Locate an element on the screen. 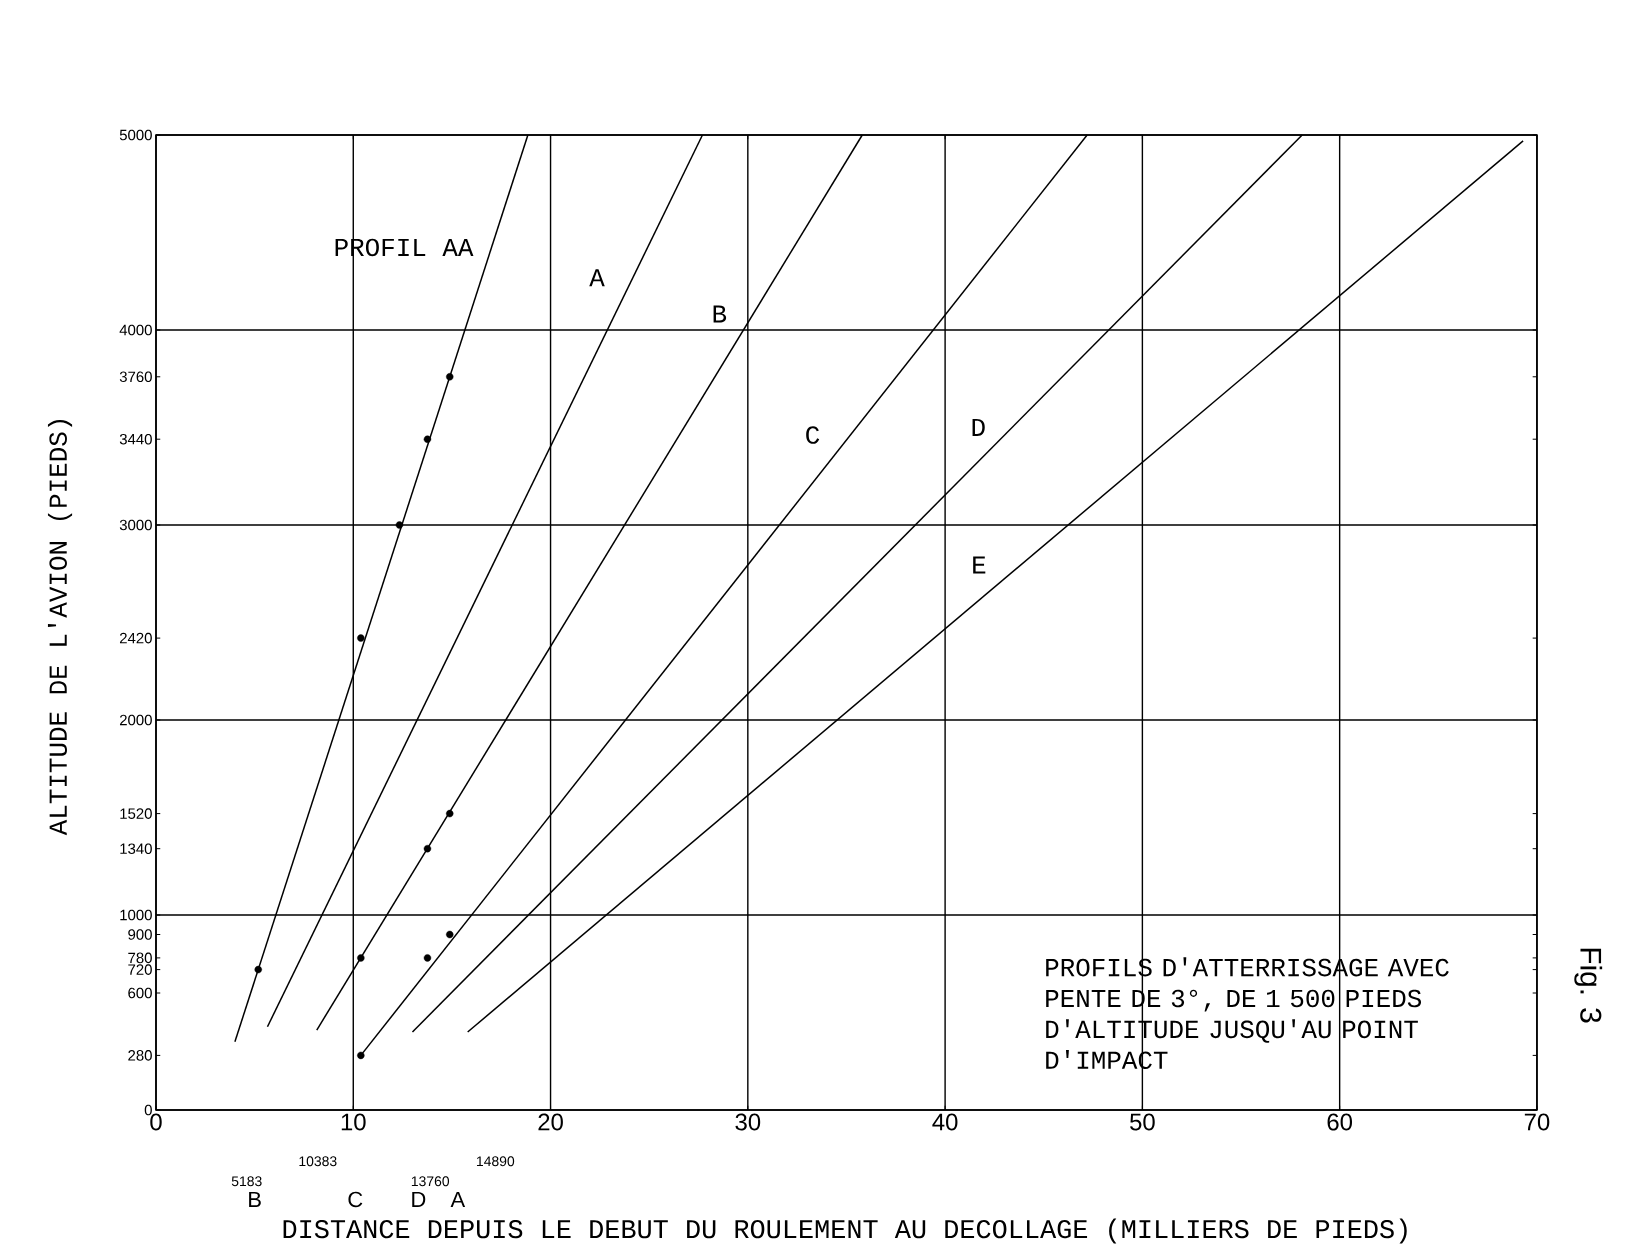  x-tick-label: 70 is located at coordinates (1537, 1122).